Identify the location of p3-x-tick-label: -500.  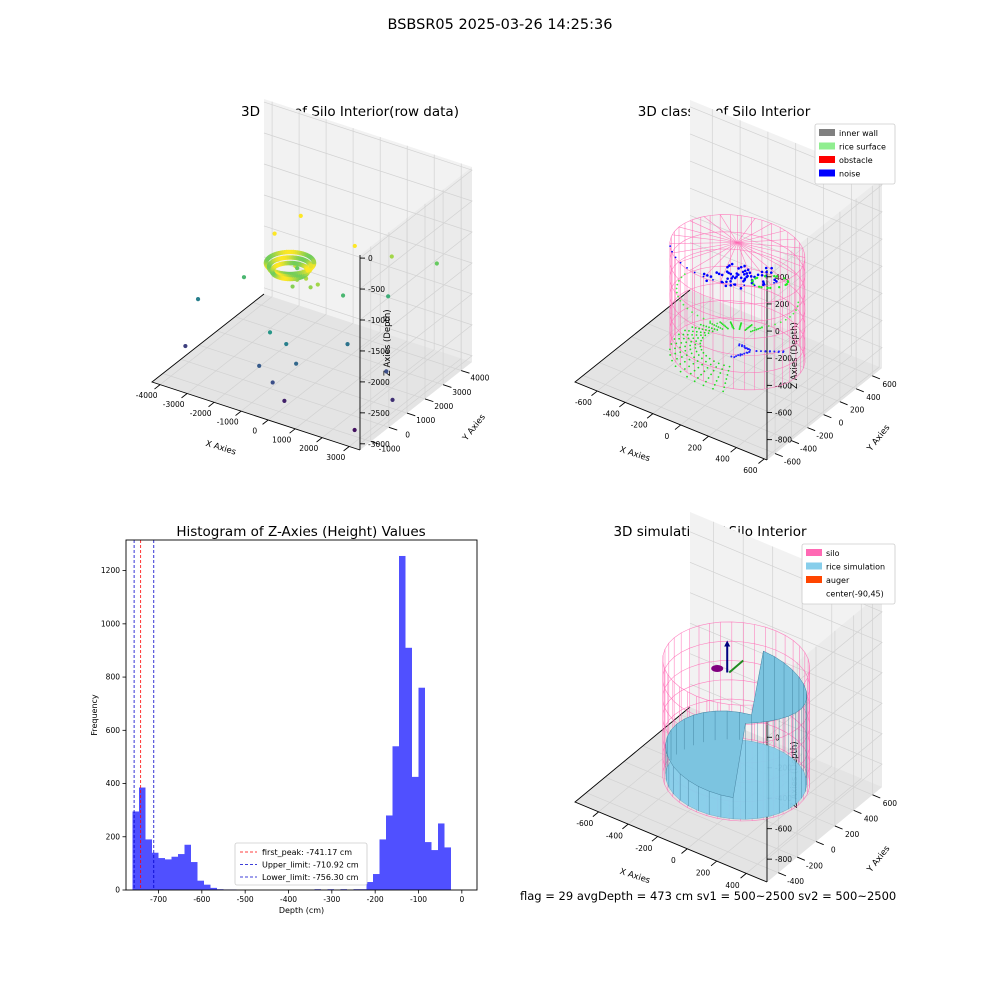
(245, 899).